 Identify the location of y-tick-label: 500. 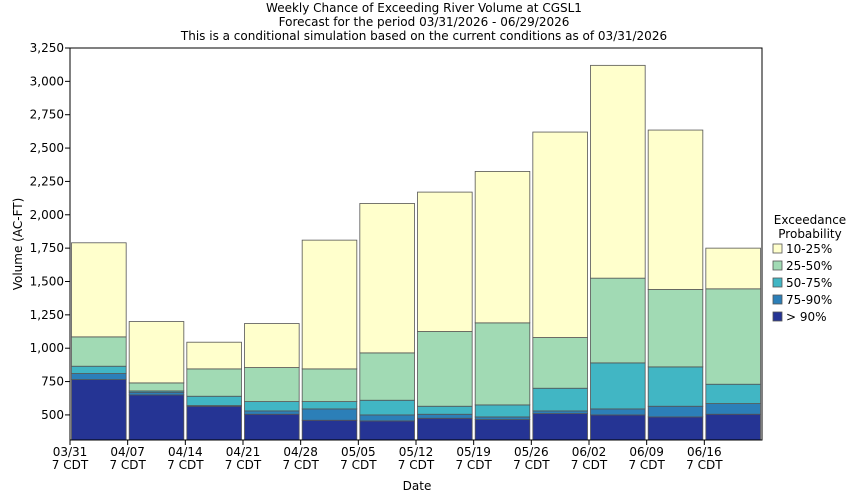
(52, 415).